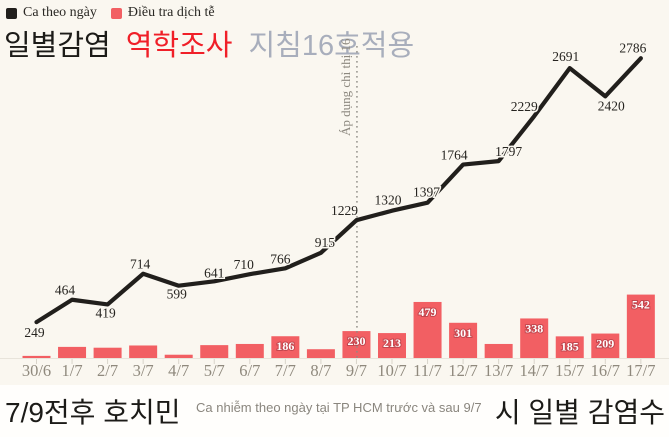 This screenshot has height=437, width=669. Describe the element at coordinates (107, 370) in the screenshot. I see `x-tick-label: 2/7` at that location.